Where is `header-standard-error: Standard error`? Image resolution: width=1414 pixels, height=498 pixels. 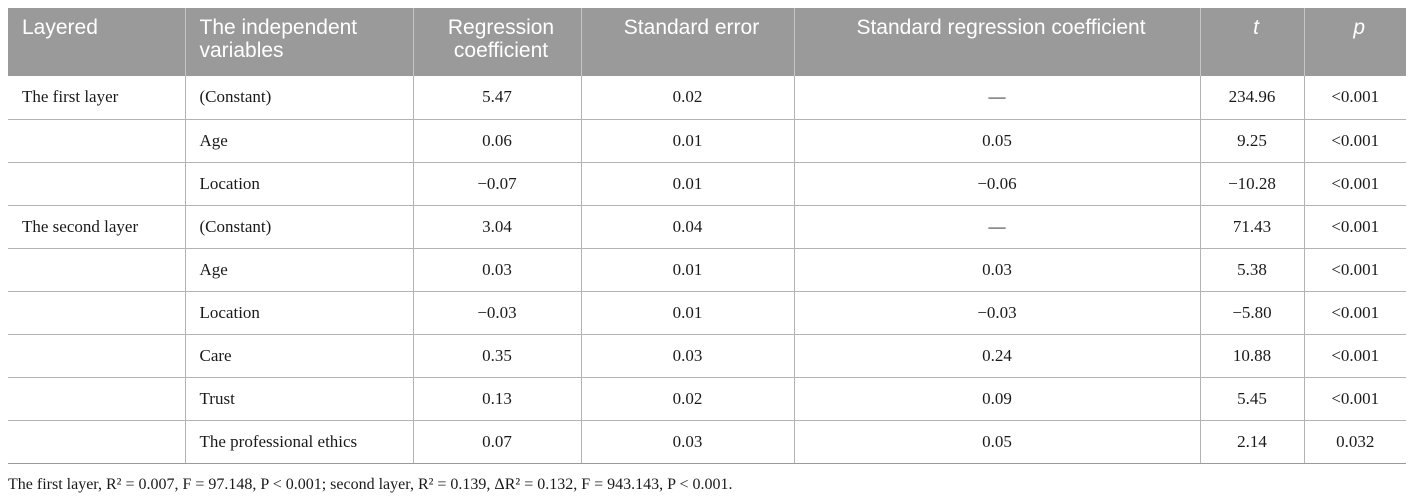
header-standard-error: Standard error is located at coordinates (688, 42).